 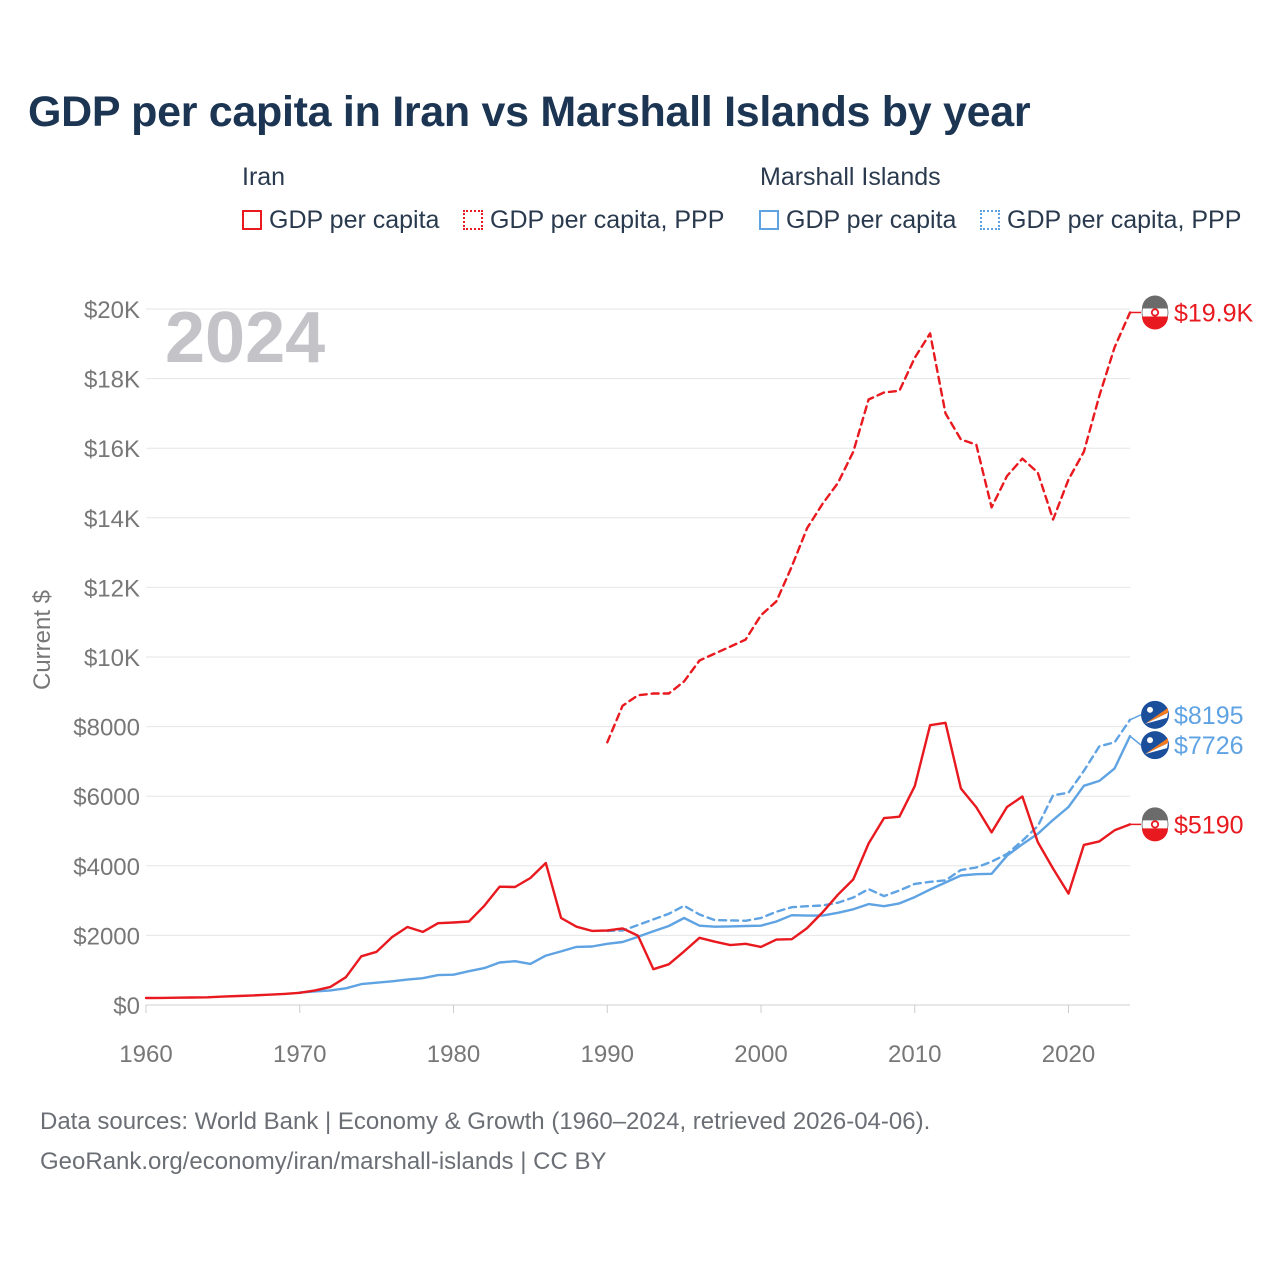 What do you see at coordinates (1068, 1054) in the screenshot?
I see `x-tick-label: 2020` at bounding box center [1068, 1054].